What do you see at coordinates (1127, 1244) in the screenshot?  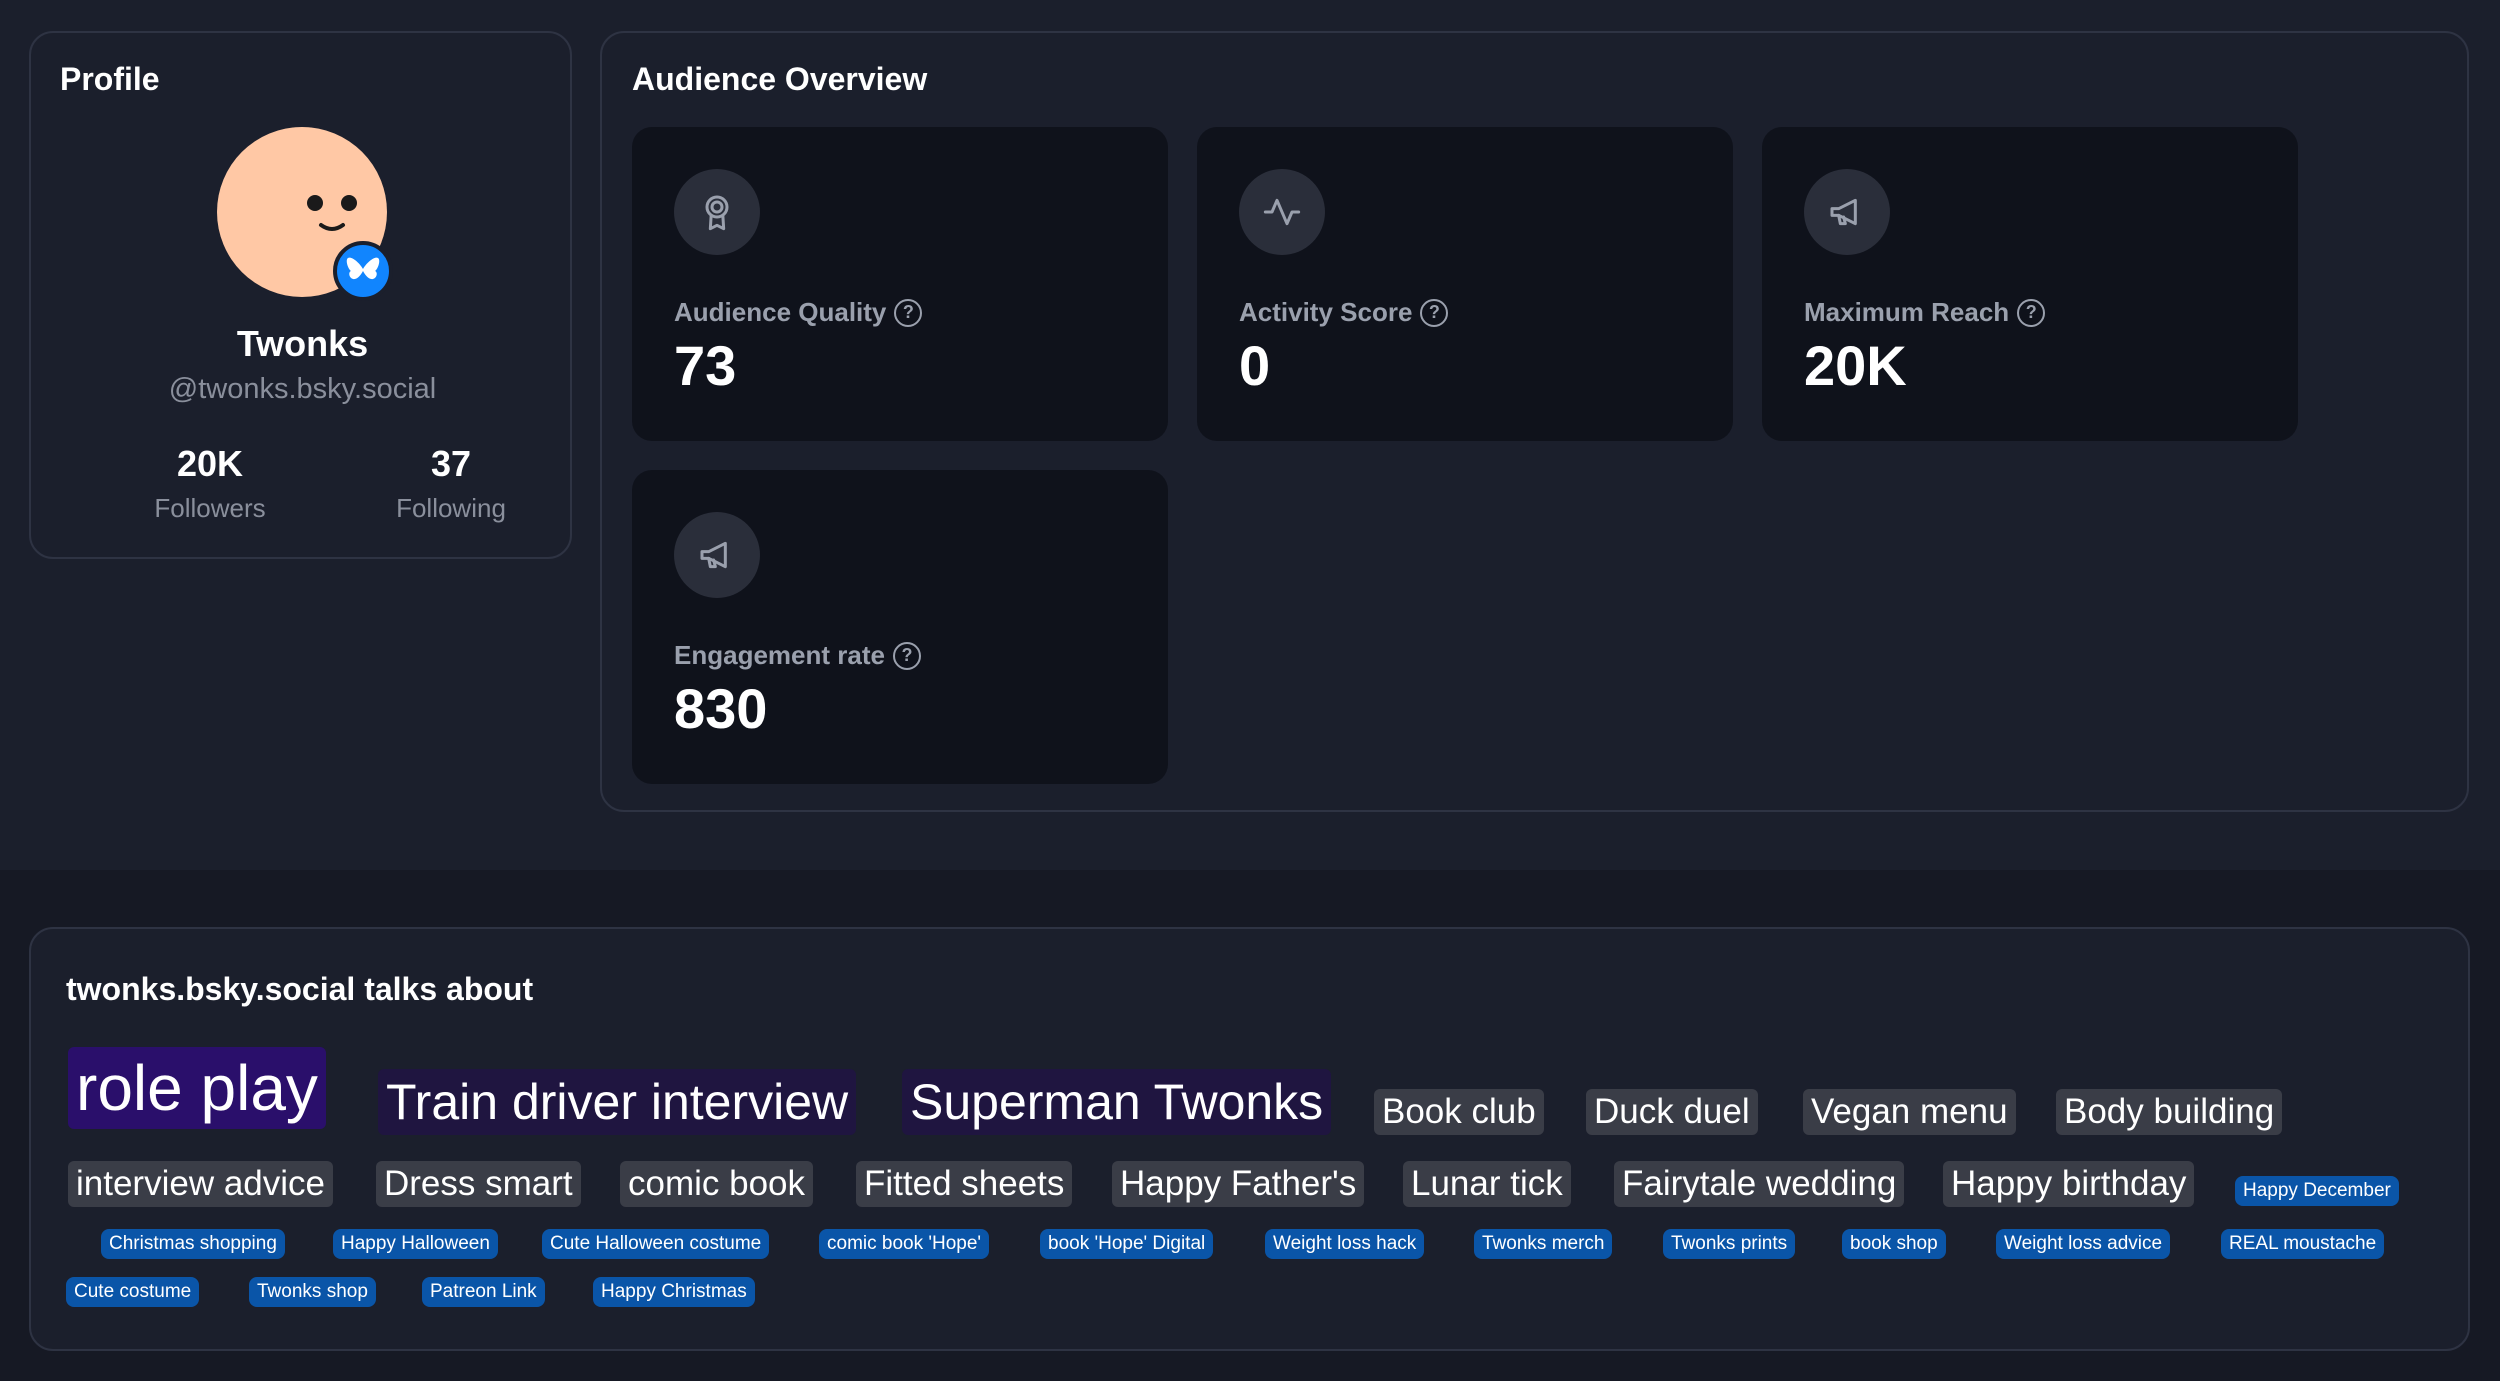 I see `topic-tag: book 'Hope' Digital` at bounding box center [1127, 1244].